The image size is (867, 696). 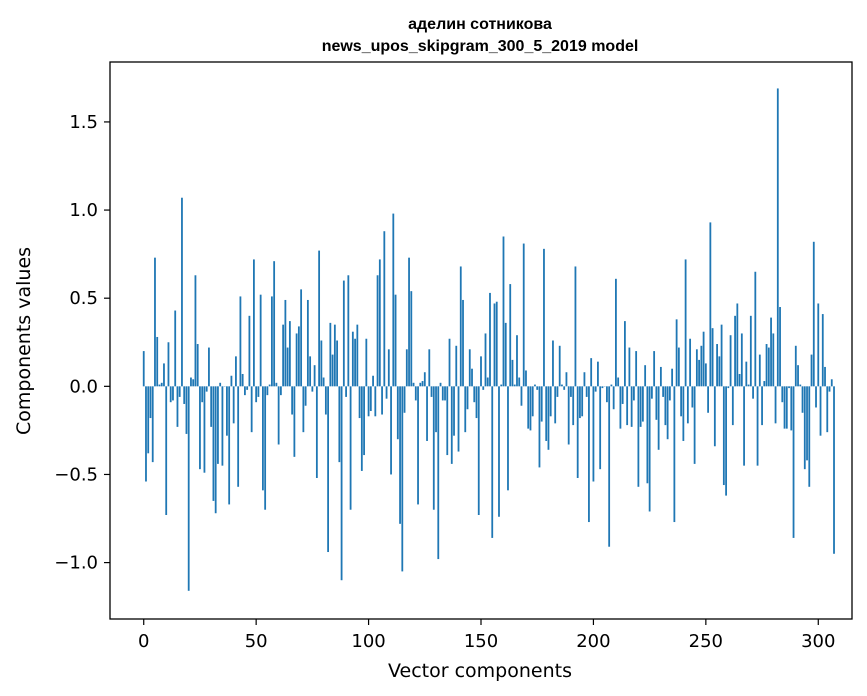 What do you see at coordinates (143, 641) in the screenshot?
I see `x-tick-label: 0` at bounding box center [143, 641].